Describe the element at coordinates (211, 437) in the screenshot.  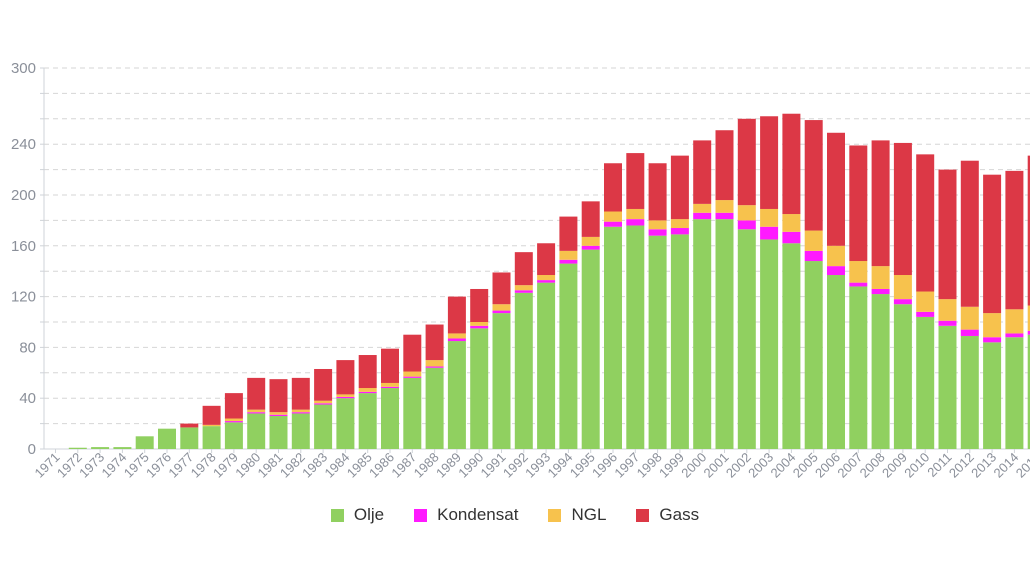
I see `bar-olje-1978` at that location.